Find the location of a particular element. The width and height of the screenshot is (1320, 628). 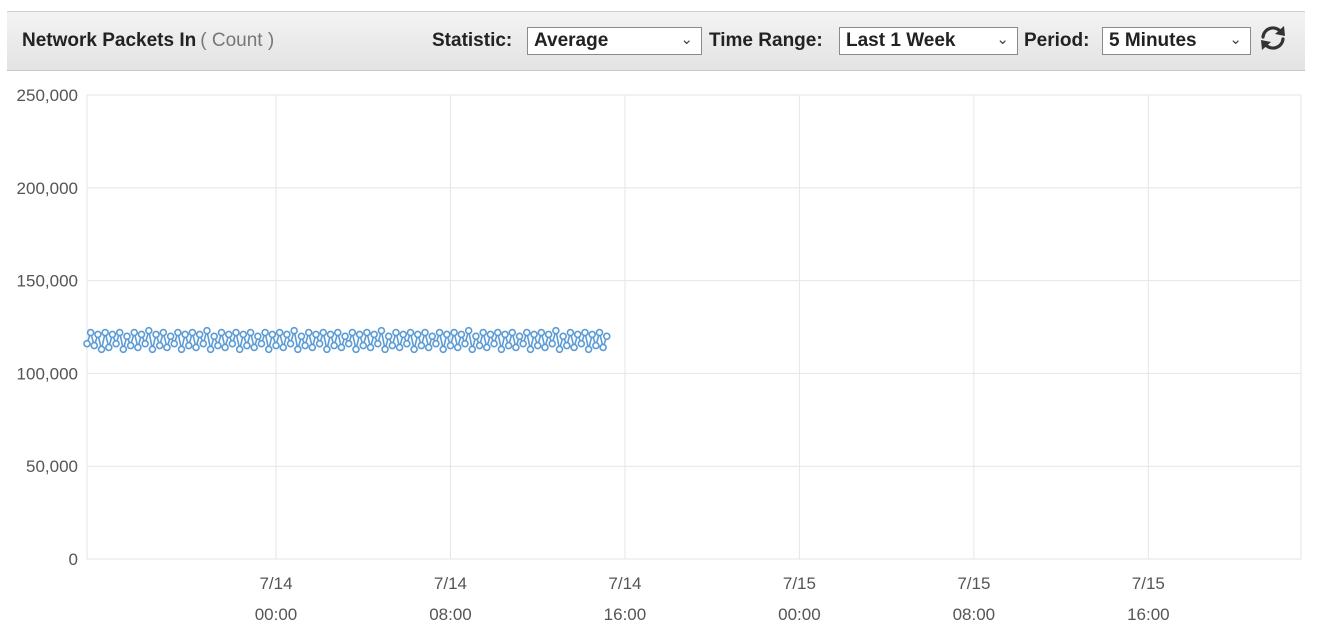

statistic-select: Average ⌄ is located at coordinates (614, 41).